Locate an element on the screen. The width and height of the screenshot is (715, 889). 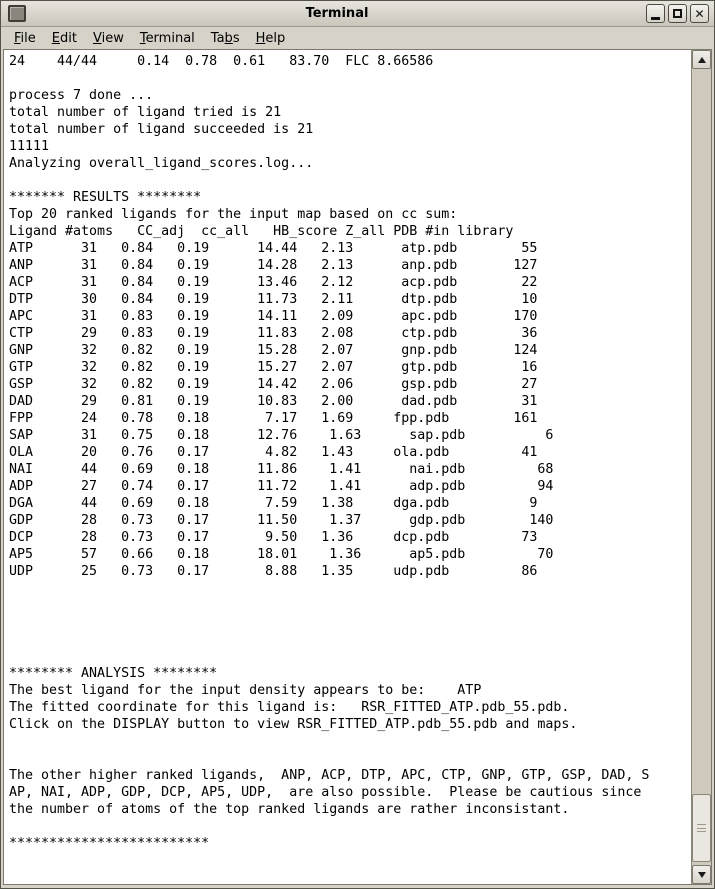
window-controls: ✕ is located at coordinates (677, 13).